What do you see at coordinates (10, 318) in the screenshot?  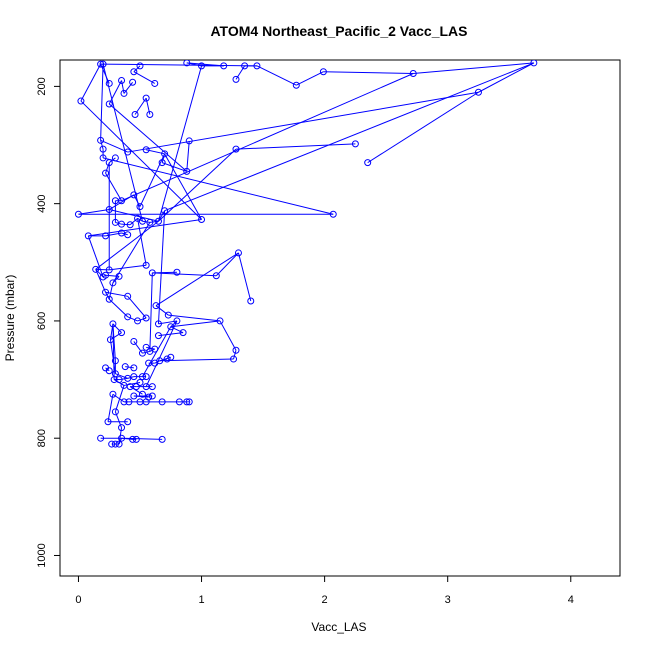 I see `y-axis-label: Pressure (mbar)` at bounding box center [10, 318].